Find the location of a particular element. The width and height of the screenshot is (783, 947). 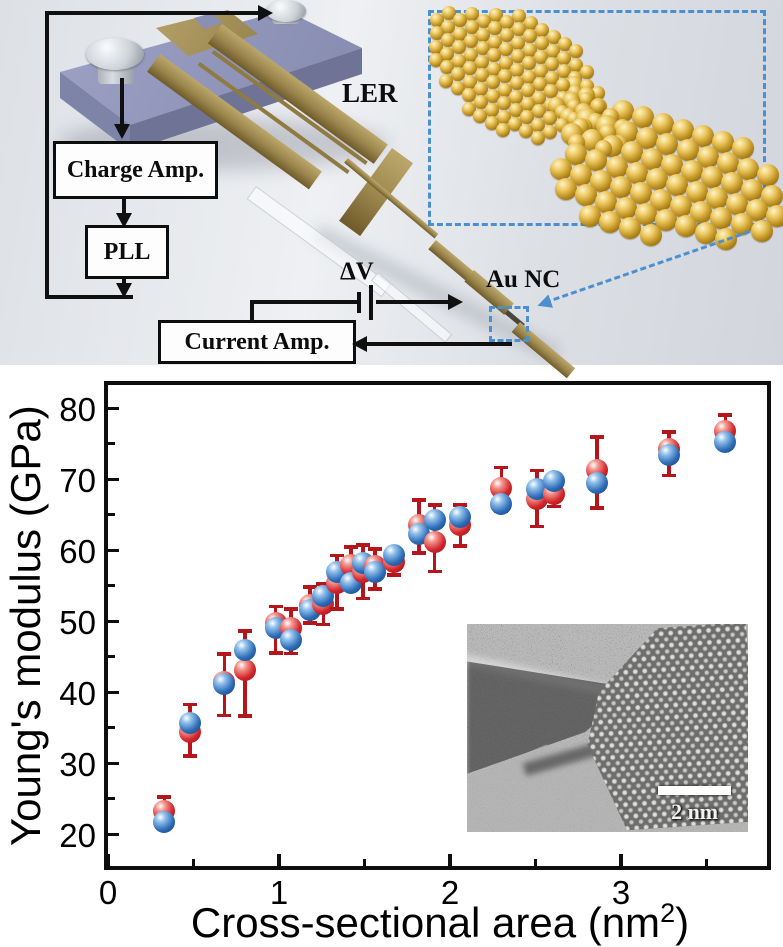

electrode-top is located at coordinates (286, 11).